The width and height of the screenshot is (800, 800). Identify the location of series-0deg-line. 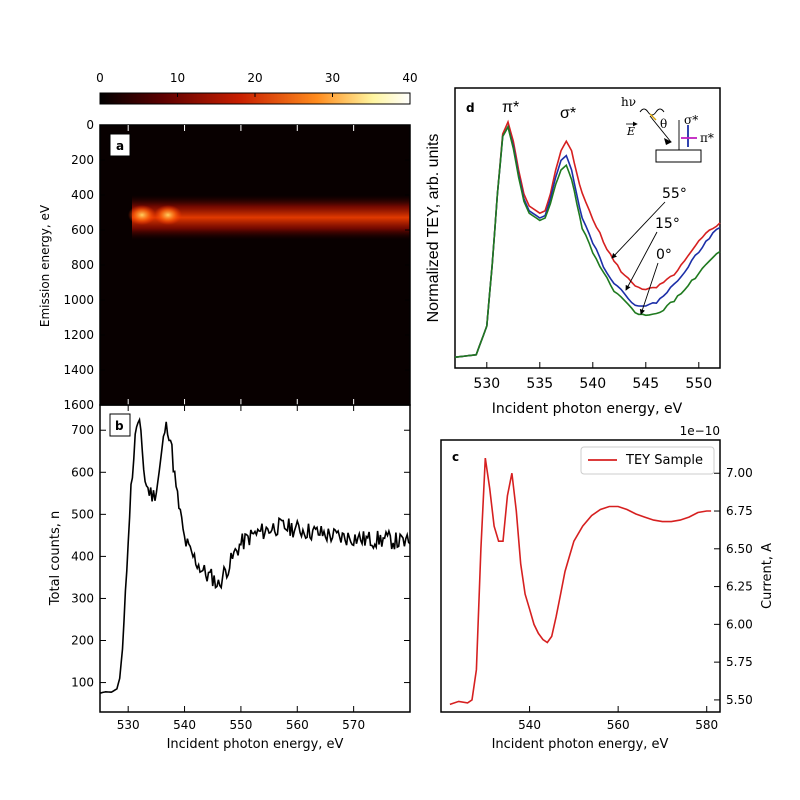
(587, 241).